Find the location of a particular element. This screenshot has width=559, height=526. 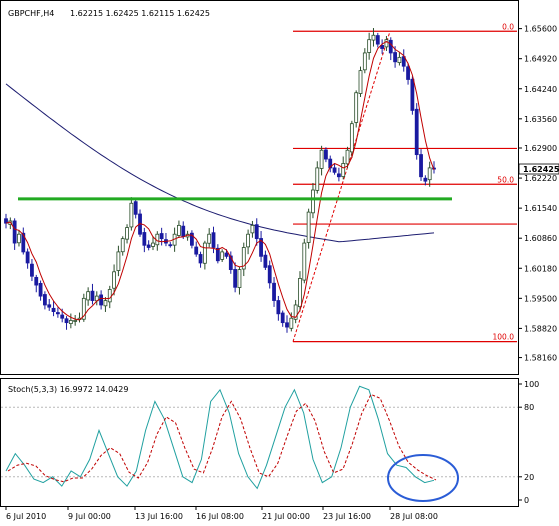

price-tick-label: 1.58820 is located at coordinates (540, 328).